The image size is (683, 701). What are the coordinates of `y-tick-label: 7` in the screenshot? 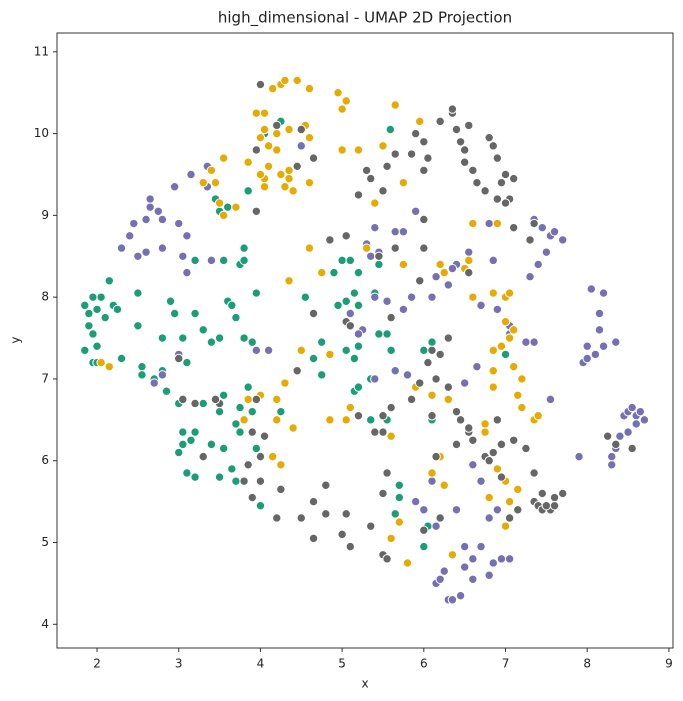 It's located at (45, 378).